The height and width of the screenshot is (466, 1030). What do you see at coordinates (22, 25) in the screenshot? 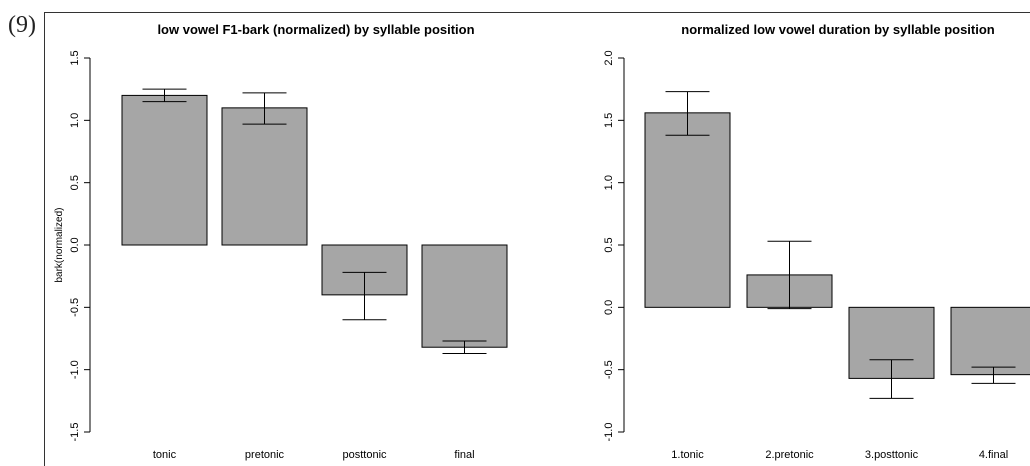
I see `example-number: (9)` at bounding box center [22, 25].